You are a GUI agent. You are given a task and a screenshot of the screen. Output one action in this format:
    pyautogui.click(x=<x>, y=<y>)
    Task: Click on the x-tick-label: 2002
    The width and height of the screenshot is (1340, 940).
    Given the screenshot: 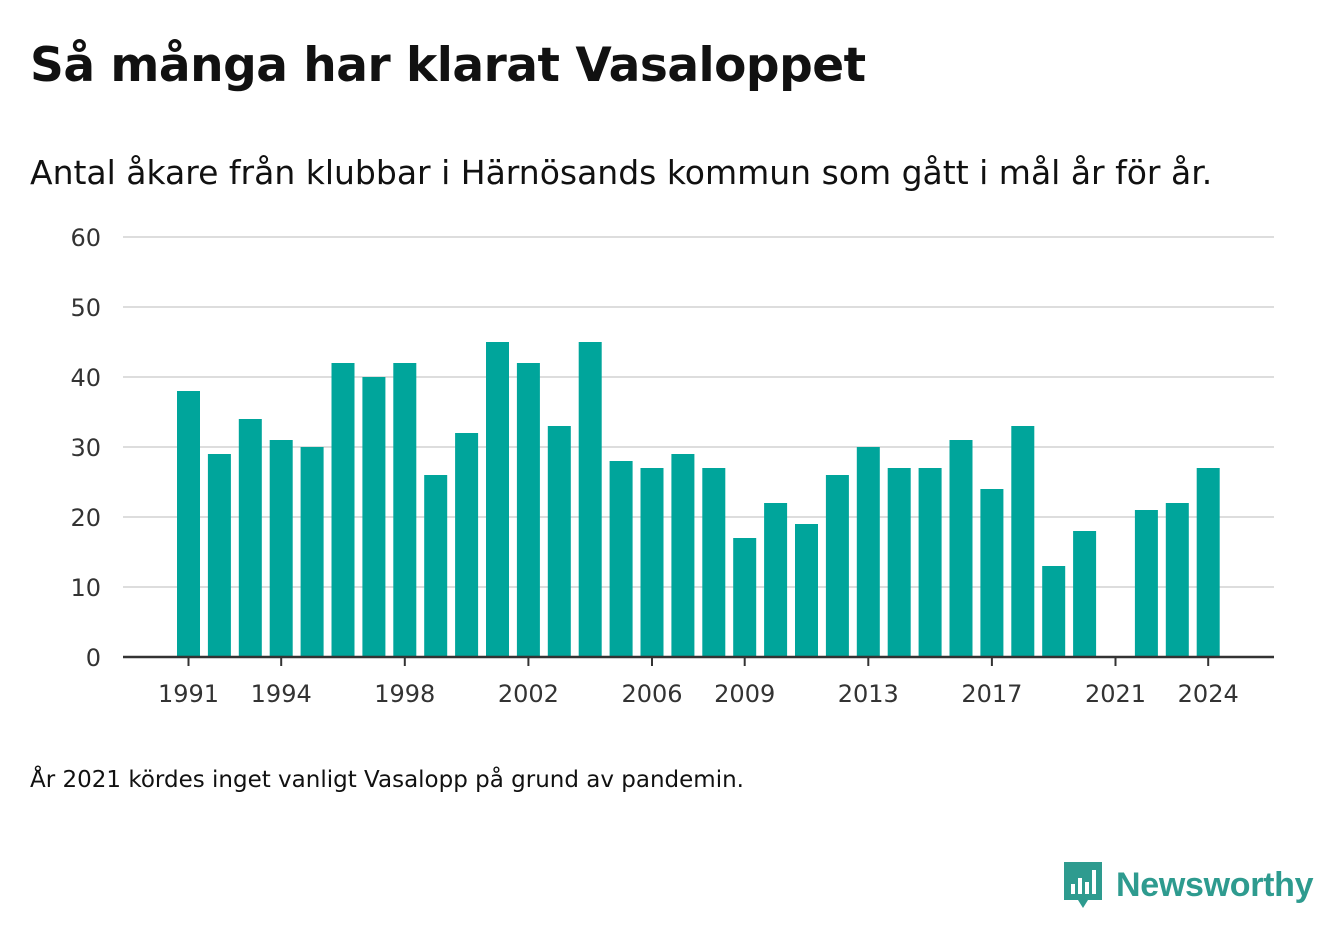 What is the action you would take?
    pyautogui.click(x=528, y=694)
    